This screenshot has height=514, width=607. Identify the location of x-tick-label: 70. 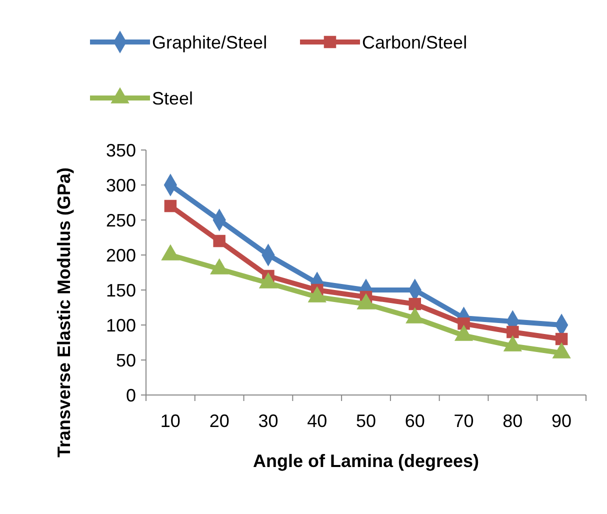
(464, 421).